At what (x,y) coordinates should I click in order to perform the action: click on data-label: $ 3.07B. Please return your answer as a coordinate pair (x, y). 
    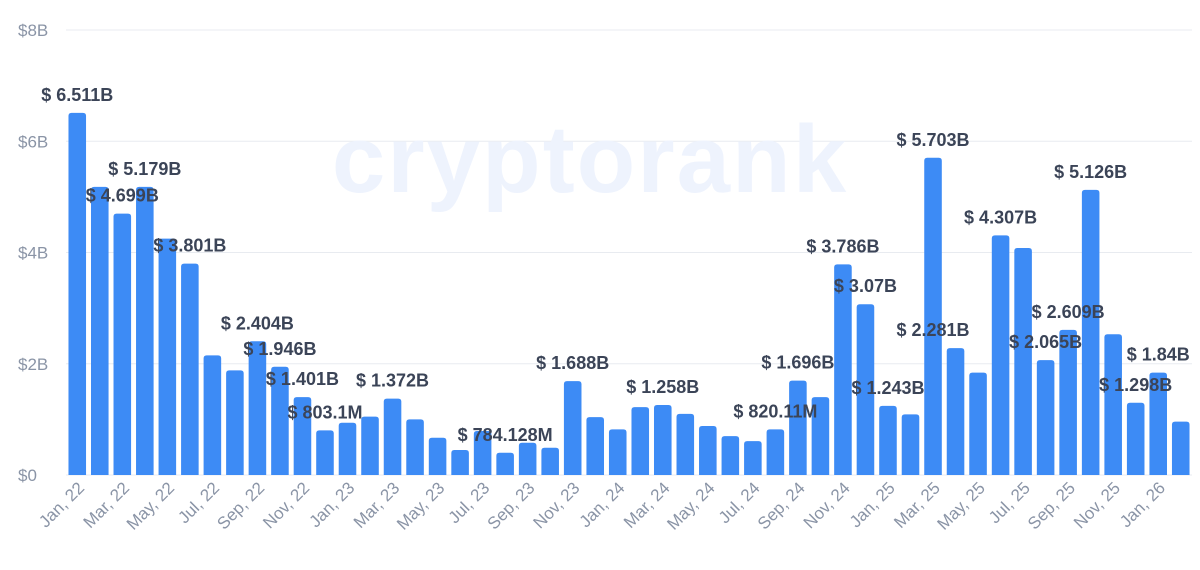
    Looking at the image, I should click on (865, 286).